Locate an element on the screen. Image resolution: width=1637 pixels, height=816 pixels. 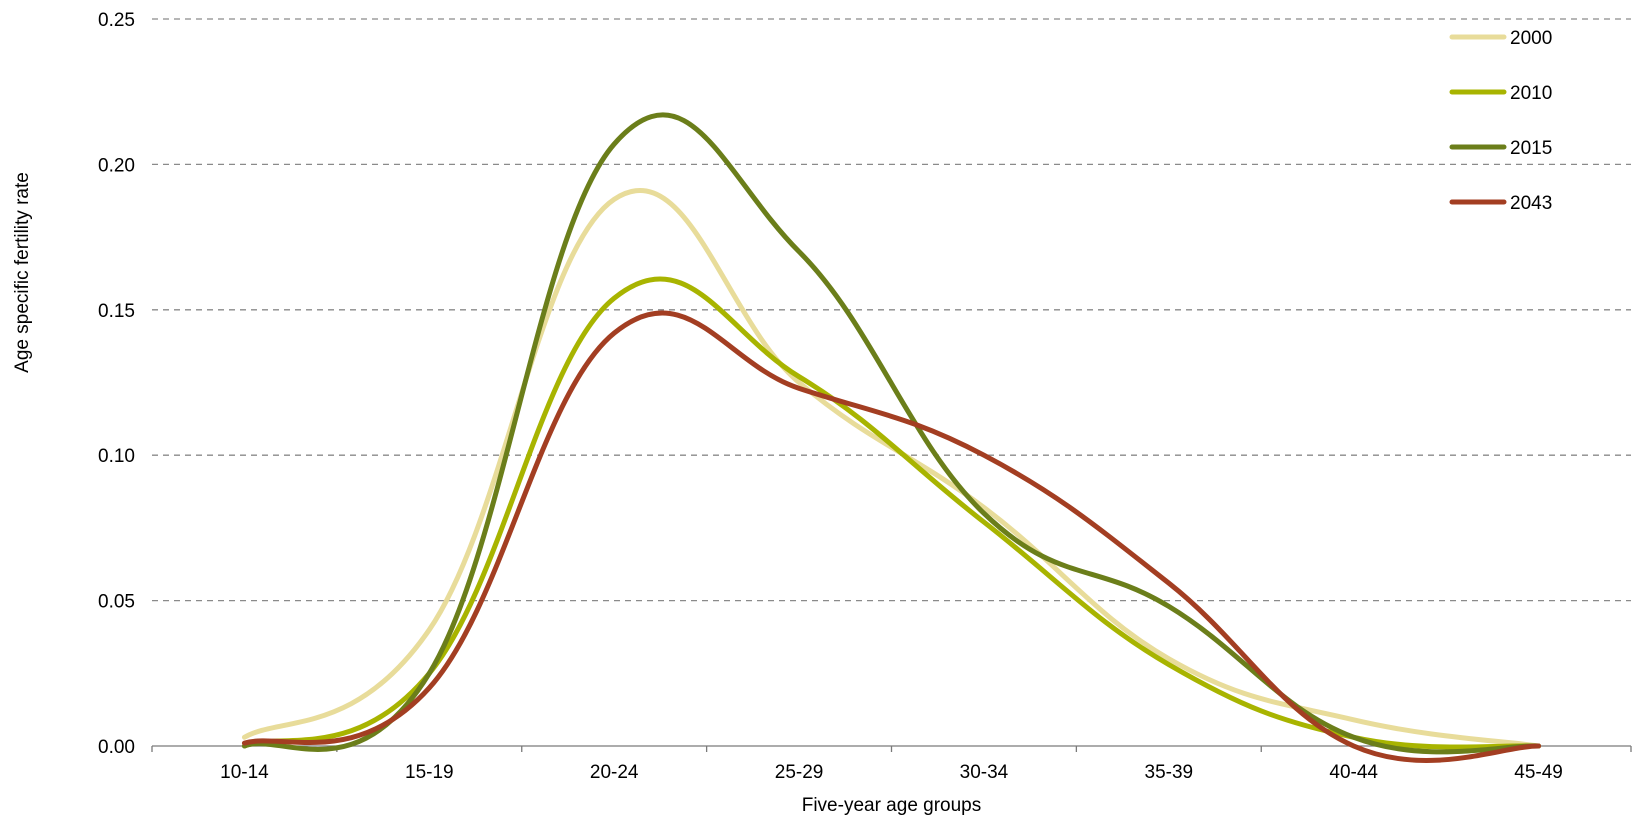
x-tick-label: 30-34 is located at coordinates (984, 772).